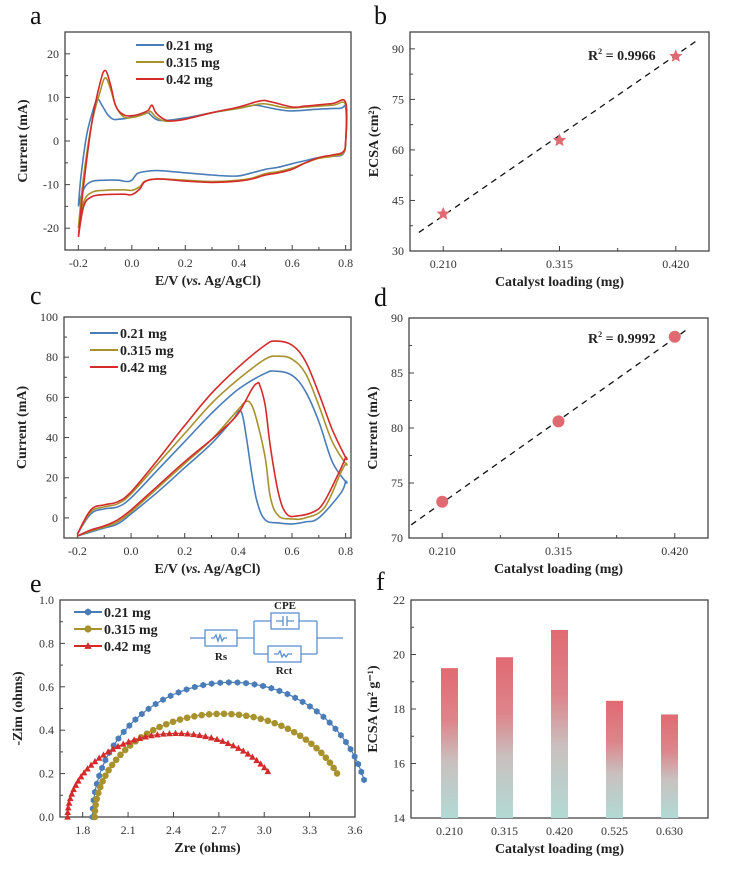  Describe the element at coordinates (399, 709) in the screenshot. I see `y-tick-label: 18` at that location.